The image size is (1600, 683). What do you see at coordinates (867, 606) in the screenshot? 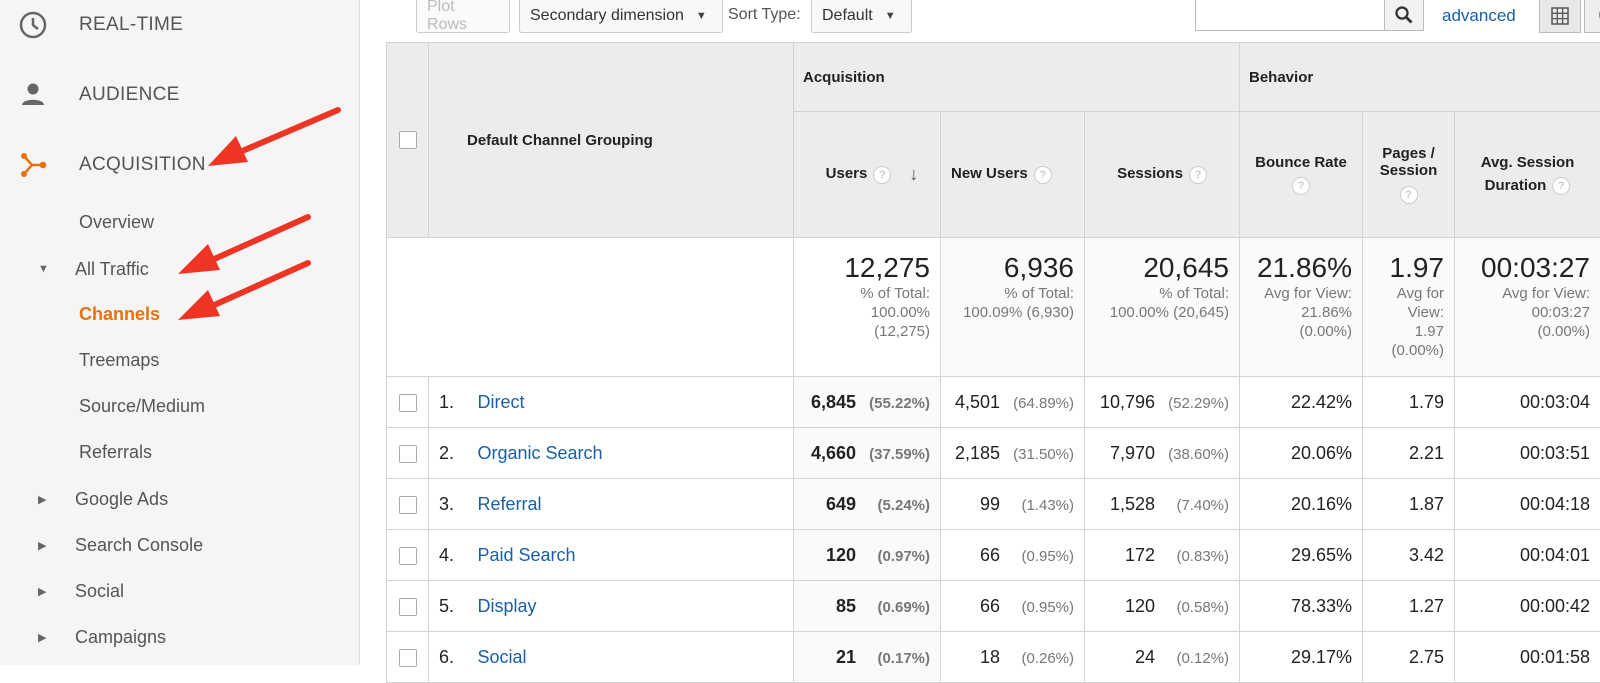
I see `users-cell: 85(0.69%)` at bounding box center [867, 606].